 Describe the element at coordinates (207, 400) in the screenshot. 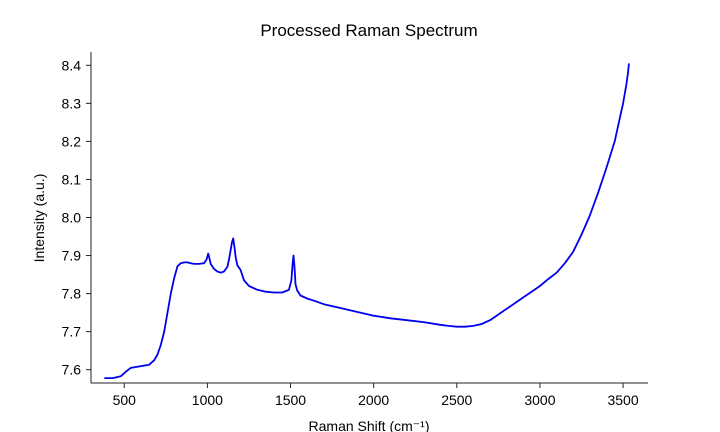

I see `x-tick-label: 1000` at that location.